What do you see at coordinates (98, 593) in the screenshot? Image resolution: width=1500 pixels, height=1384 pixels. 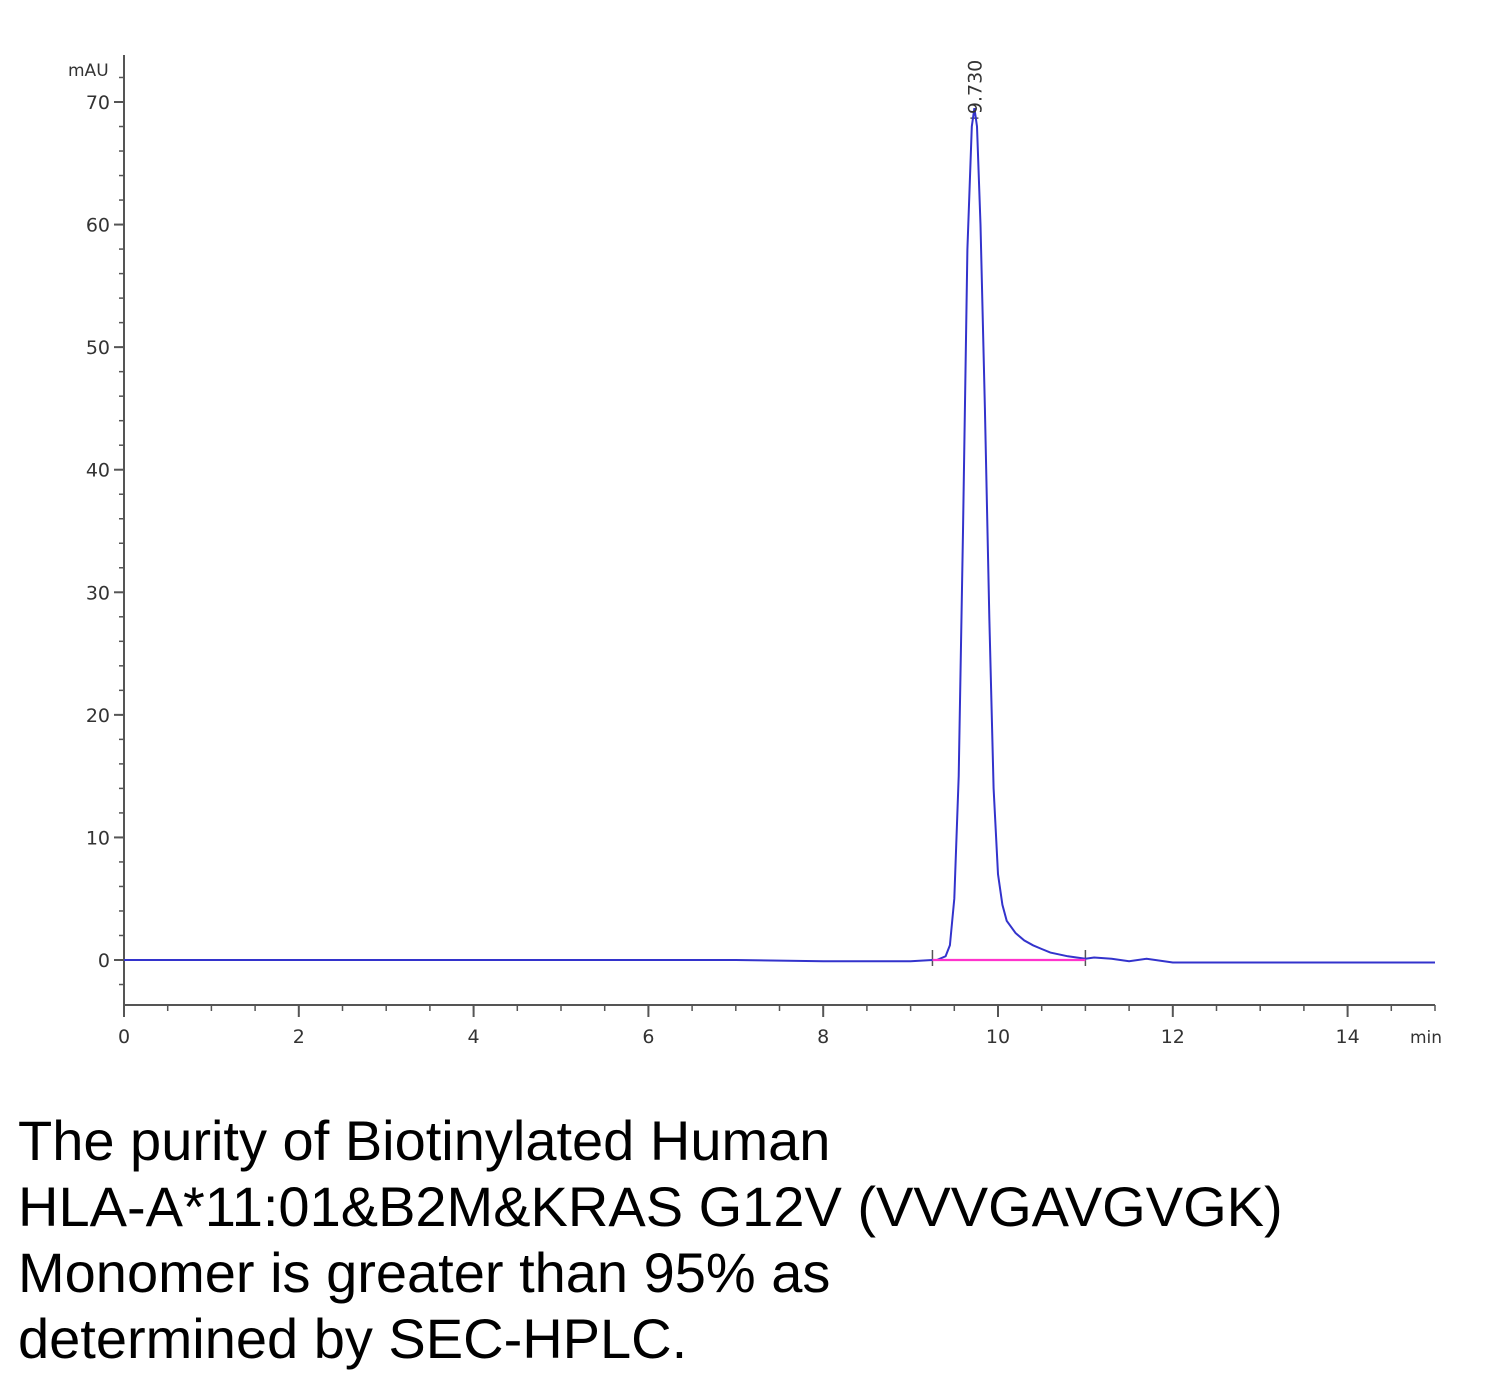 I see `y-tick-label: 30` at bounding box center [98, 593].